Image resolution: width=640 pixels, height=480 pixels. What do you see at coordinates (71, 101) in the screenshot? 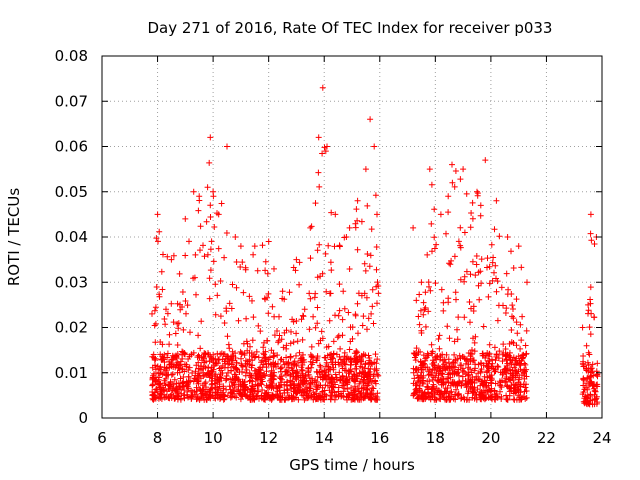
I see `y-tick-label: 0.07` at bounding box center [71, 101].